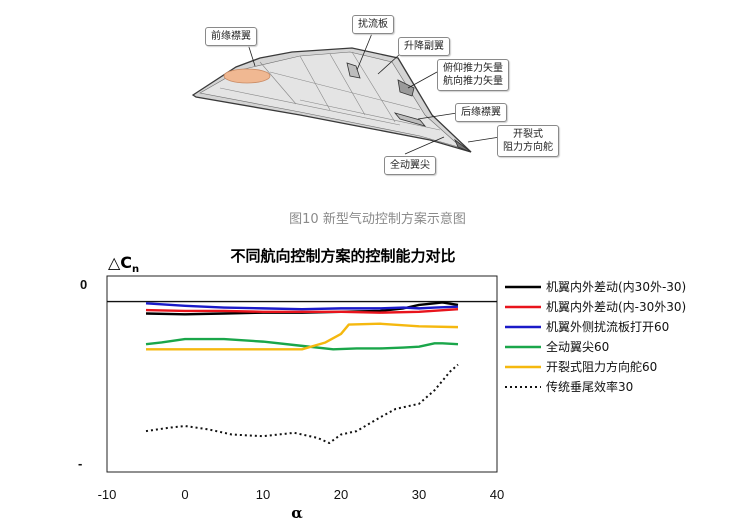  What do you see at coordinates (473, 75) in the screenshot?
I see `label-thrust-vector: 俯仰推力矢量 航向推力矢量` at bounding box center [473, 75].